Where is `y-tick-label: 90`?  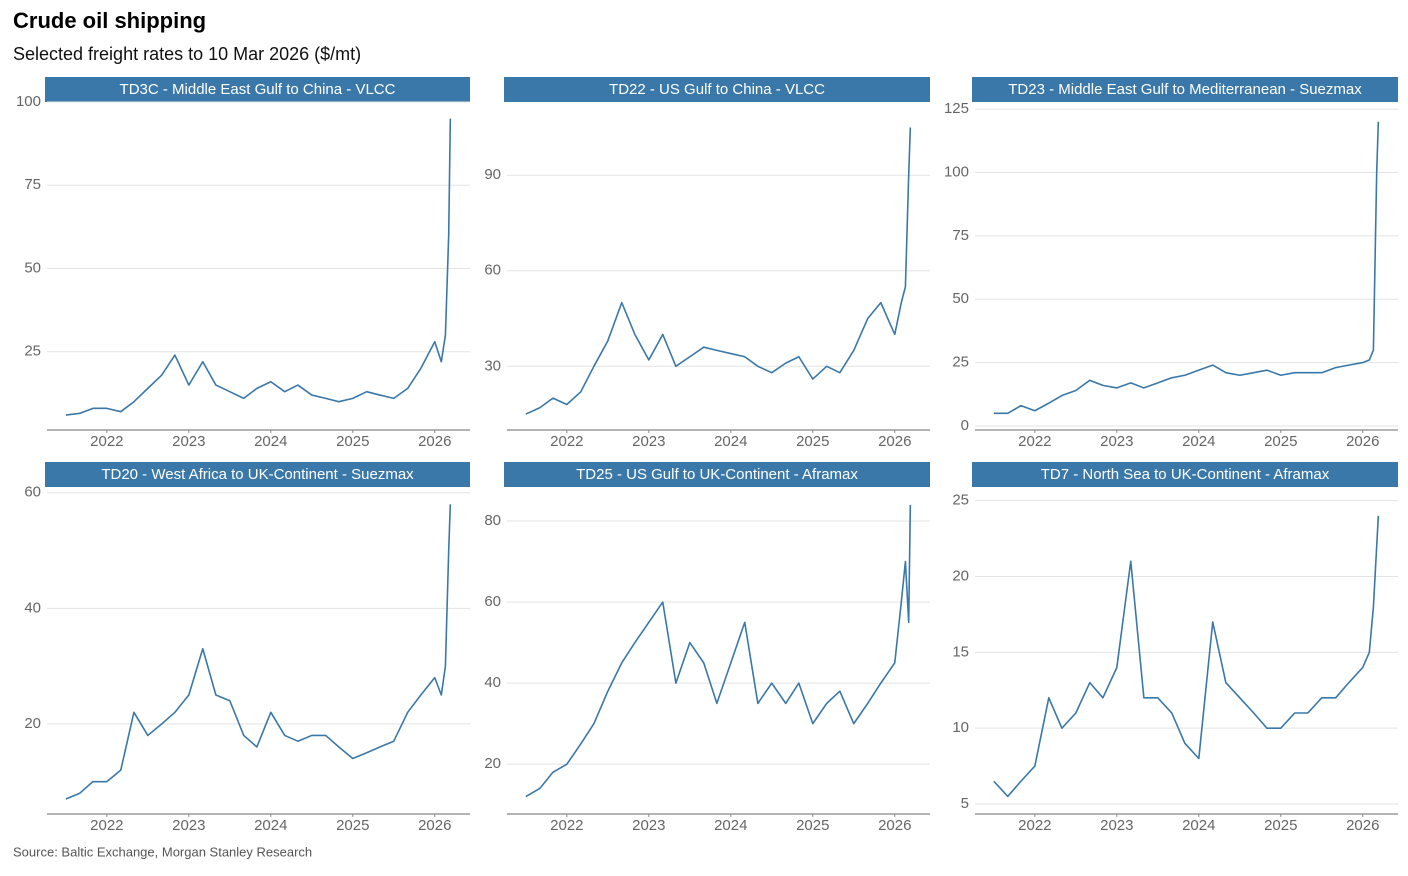 y-tick-label: 90 is located at coordinates (492, 174).